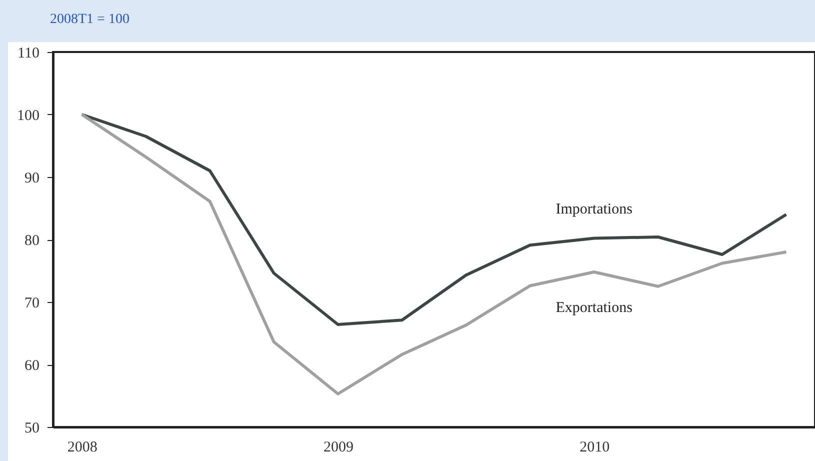 Image resolution: width=815 pixels, height=461 pixels. Describe the element at coordinates (32, 241) in the screenshot. I see `y-tick-label: 80` at that location.